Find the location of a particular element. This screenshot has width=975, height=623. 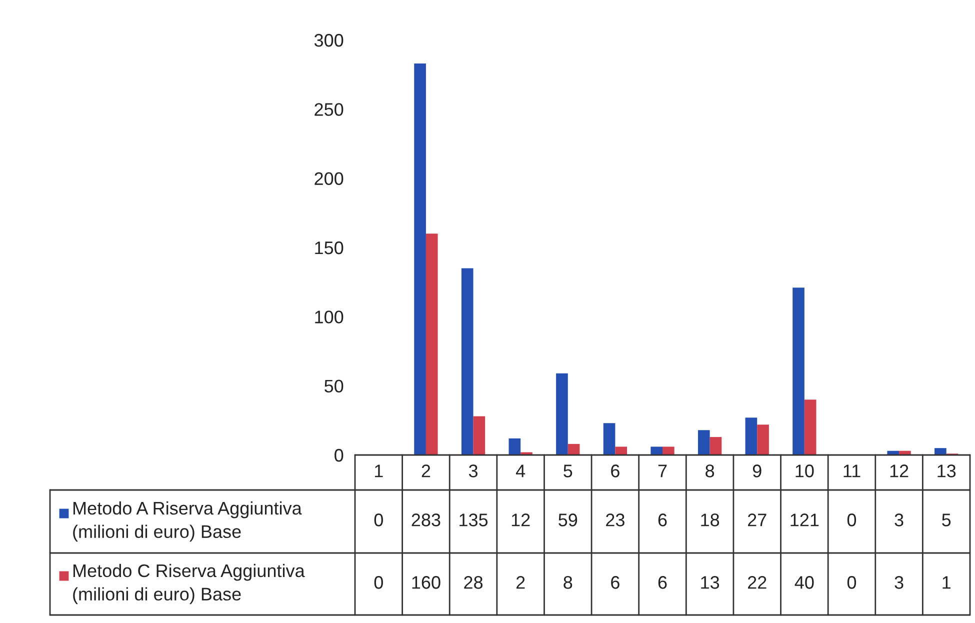

x-tick-label: 8 is located at coordinates (710, 471).